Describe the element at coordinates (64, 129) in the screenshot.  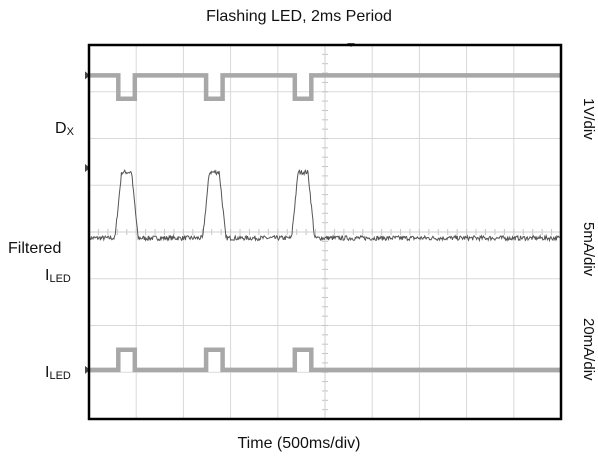
I see `channel-dx-label: DX` at that location.